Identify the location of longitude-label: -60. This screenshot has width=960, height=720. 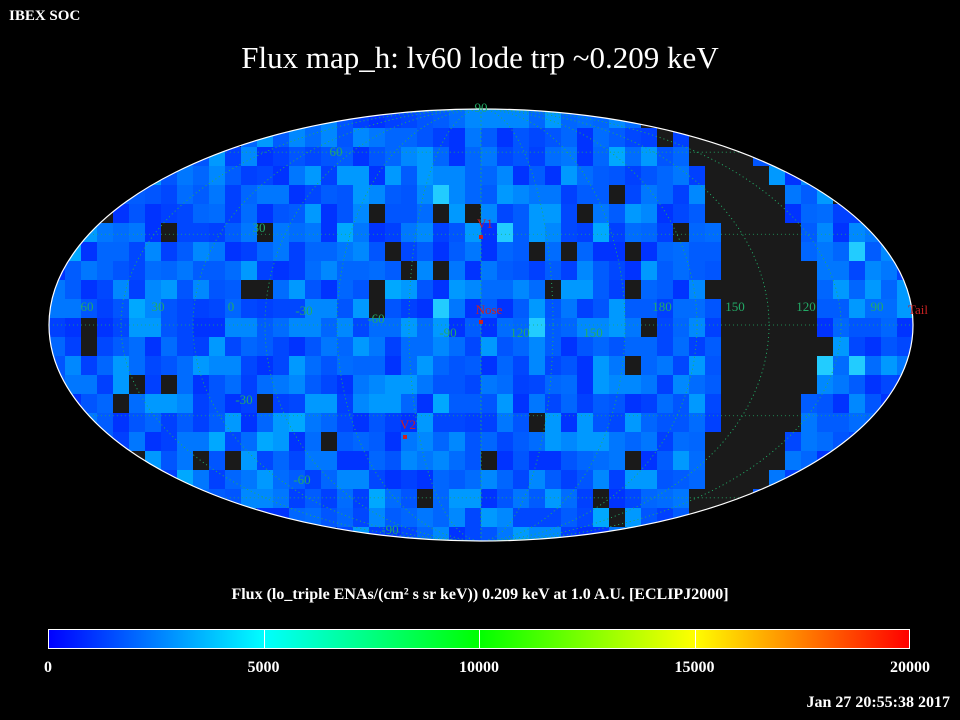
(375, 318).